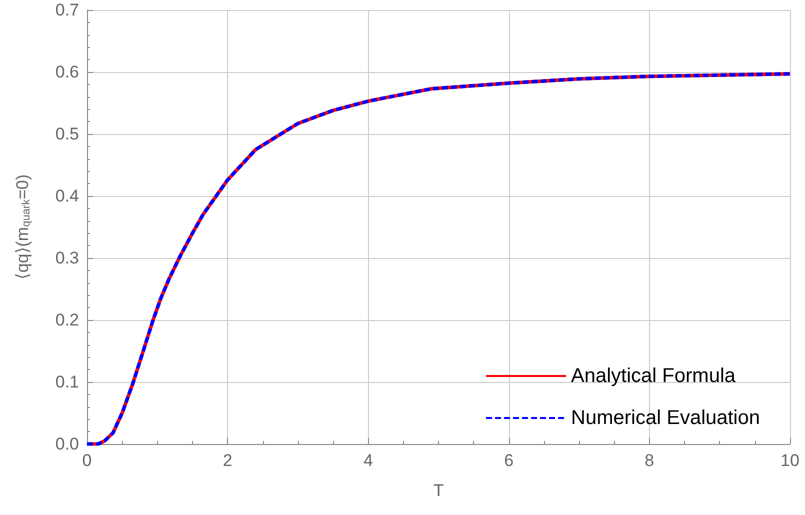 This screenshot has height=515, width=805. I want to click on y-tick-label: 0.0, so click(67, 444).